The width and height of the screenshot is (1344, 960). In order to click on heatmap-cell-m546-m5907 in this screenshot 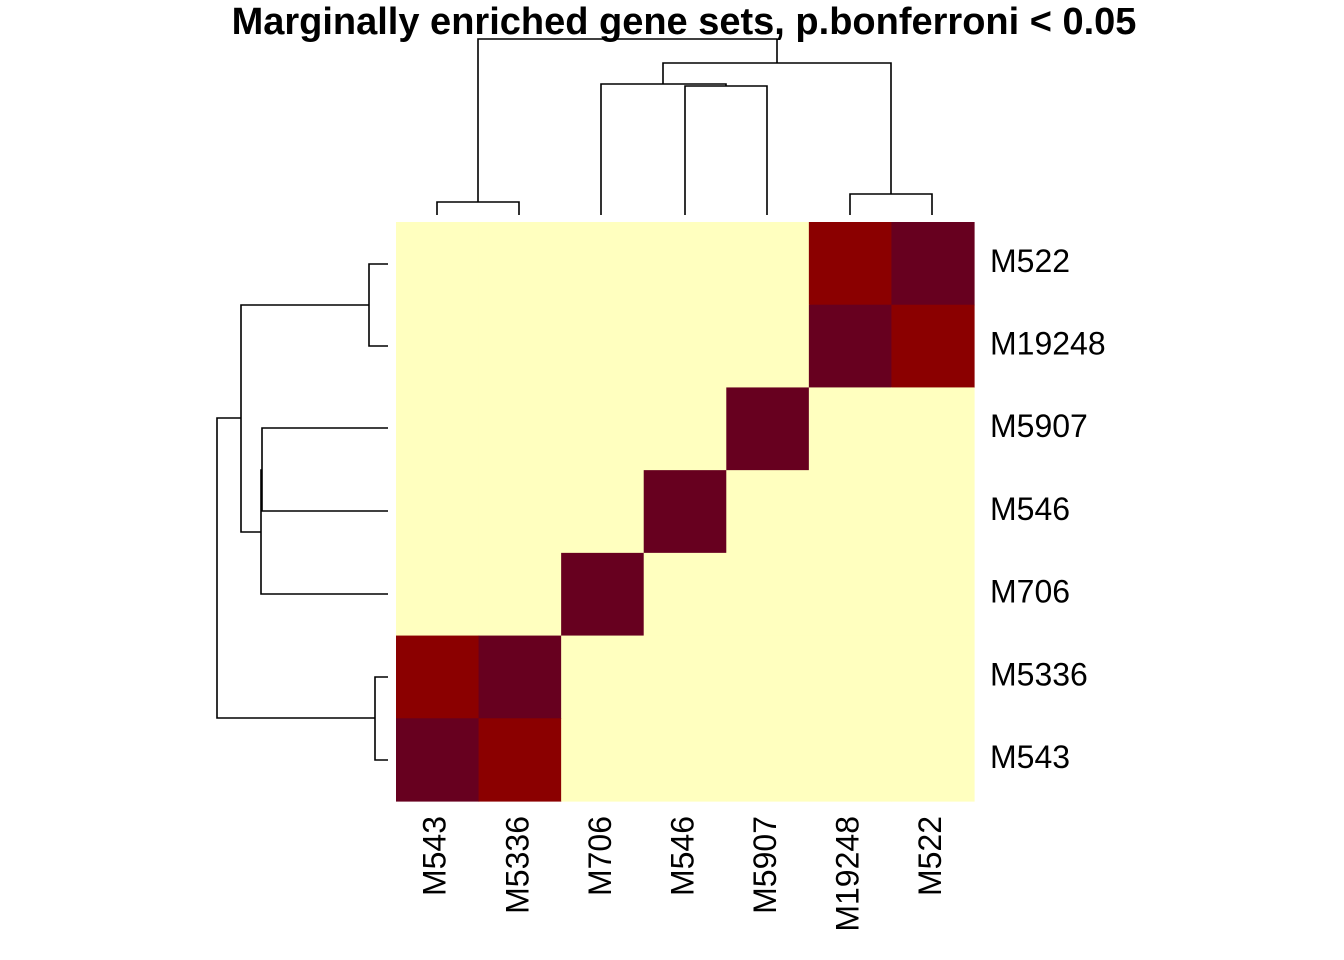, I will do `click(768, 512)`.